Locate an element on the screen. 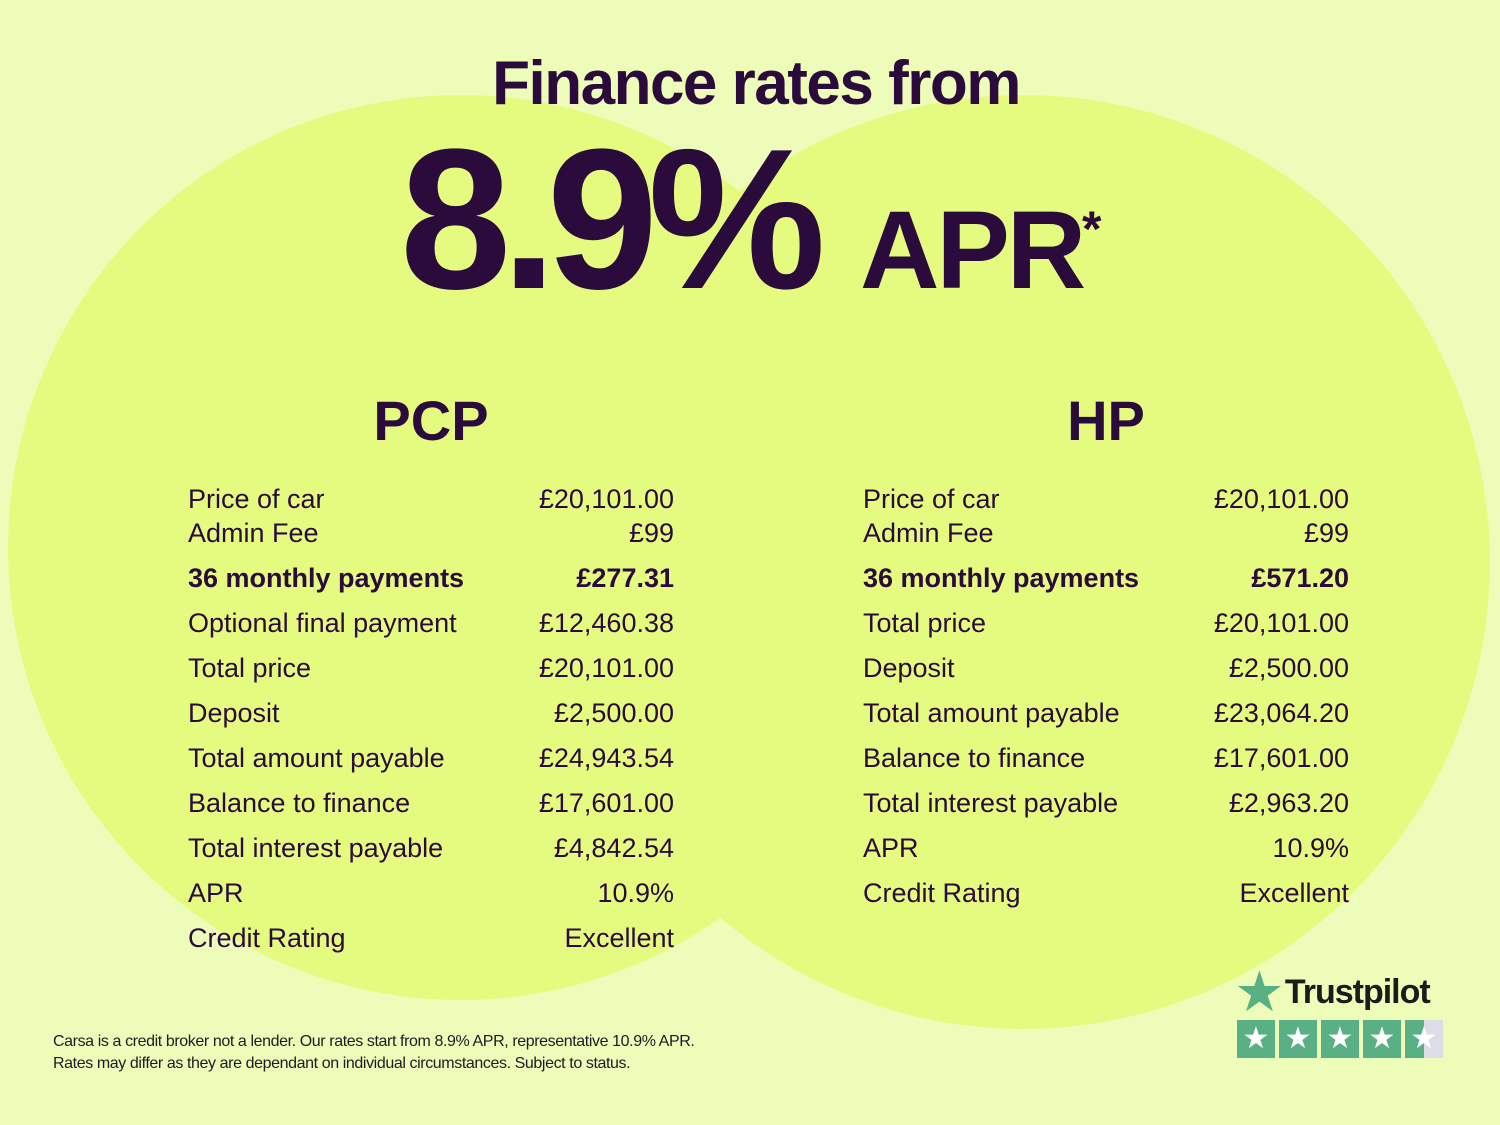  table-row: Total amount payable £24,943.54 is located at coordinates (431, 758).